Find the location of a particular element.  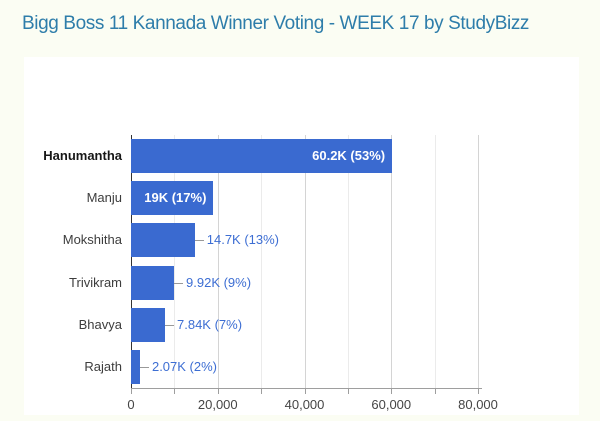

category-label-manju: Manju is located at coordinates (104, 198).